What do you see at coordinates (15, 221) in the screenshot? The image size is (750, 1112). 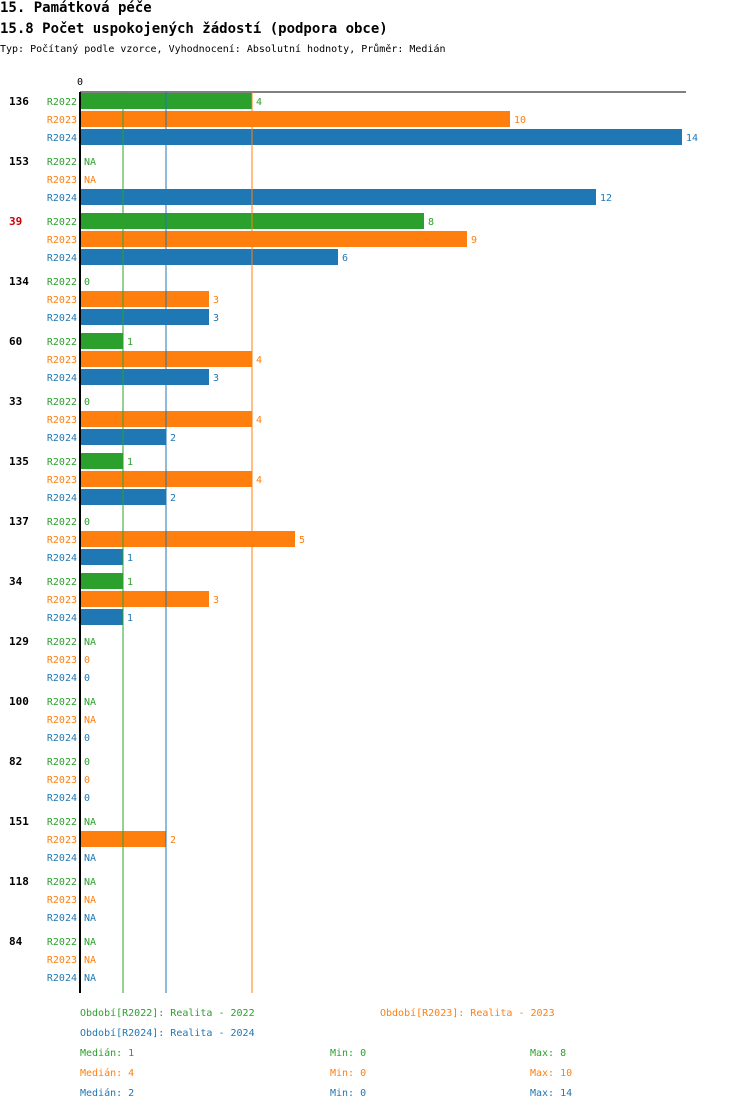 I see `category-label: 39` at bounding box center [15, 221].